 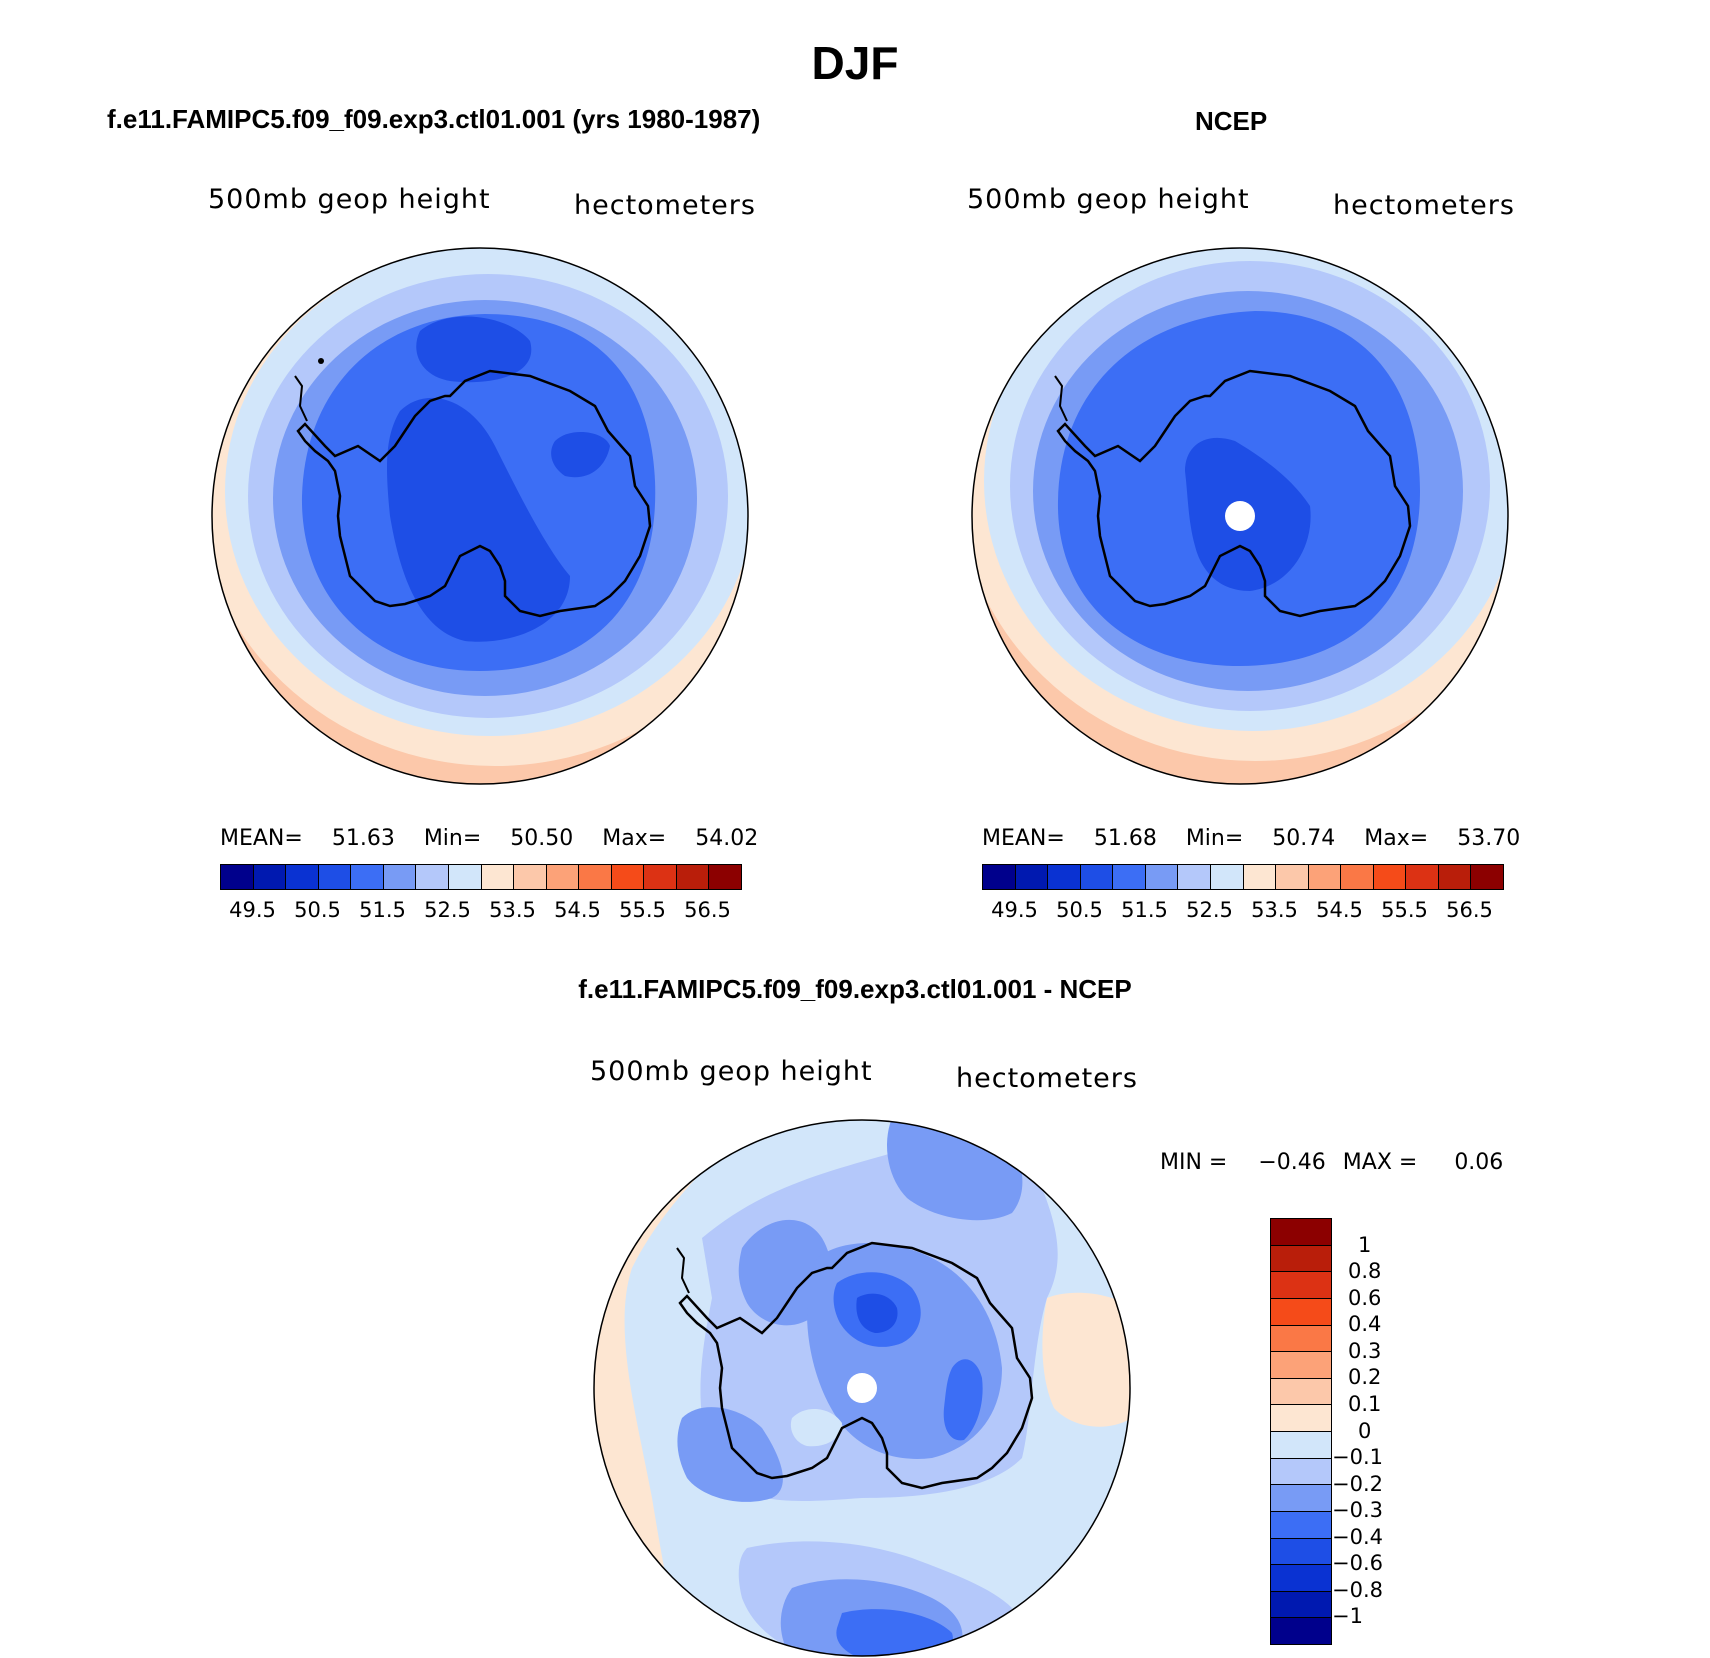 What do you see at coordinates (1396, 838) in the screenshot?
I see `max-label: Max=` at bounding box center [1396, 838].